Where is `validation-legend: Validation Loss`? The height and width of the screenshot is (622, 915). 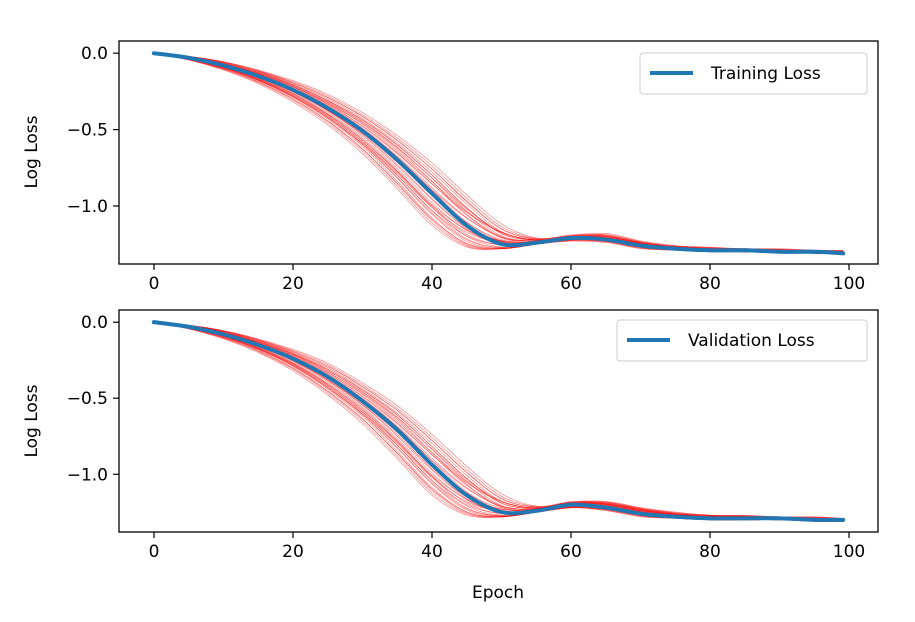 validation-legend: Validation Loss is located at coordinates (742, 340).